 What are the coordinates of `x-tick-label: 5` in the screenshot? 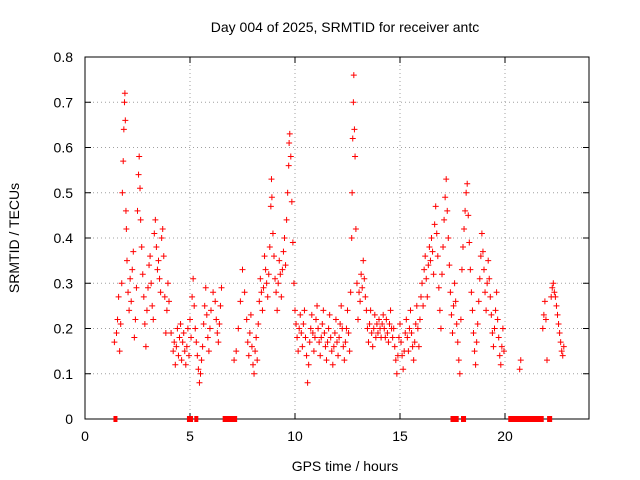 It's located at (190, 436).